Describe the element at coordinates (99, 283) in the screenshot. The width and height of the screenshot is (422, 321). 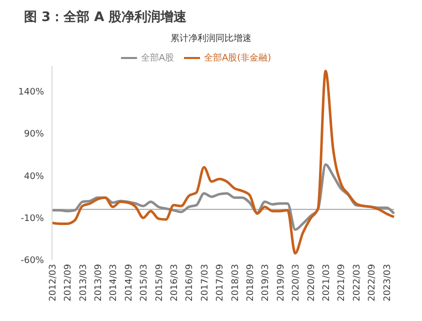
I see `x-tick-label: 2013/09` at that location.